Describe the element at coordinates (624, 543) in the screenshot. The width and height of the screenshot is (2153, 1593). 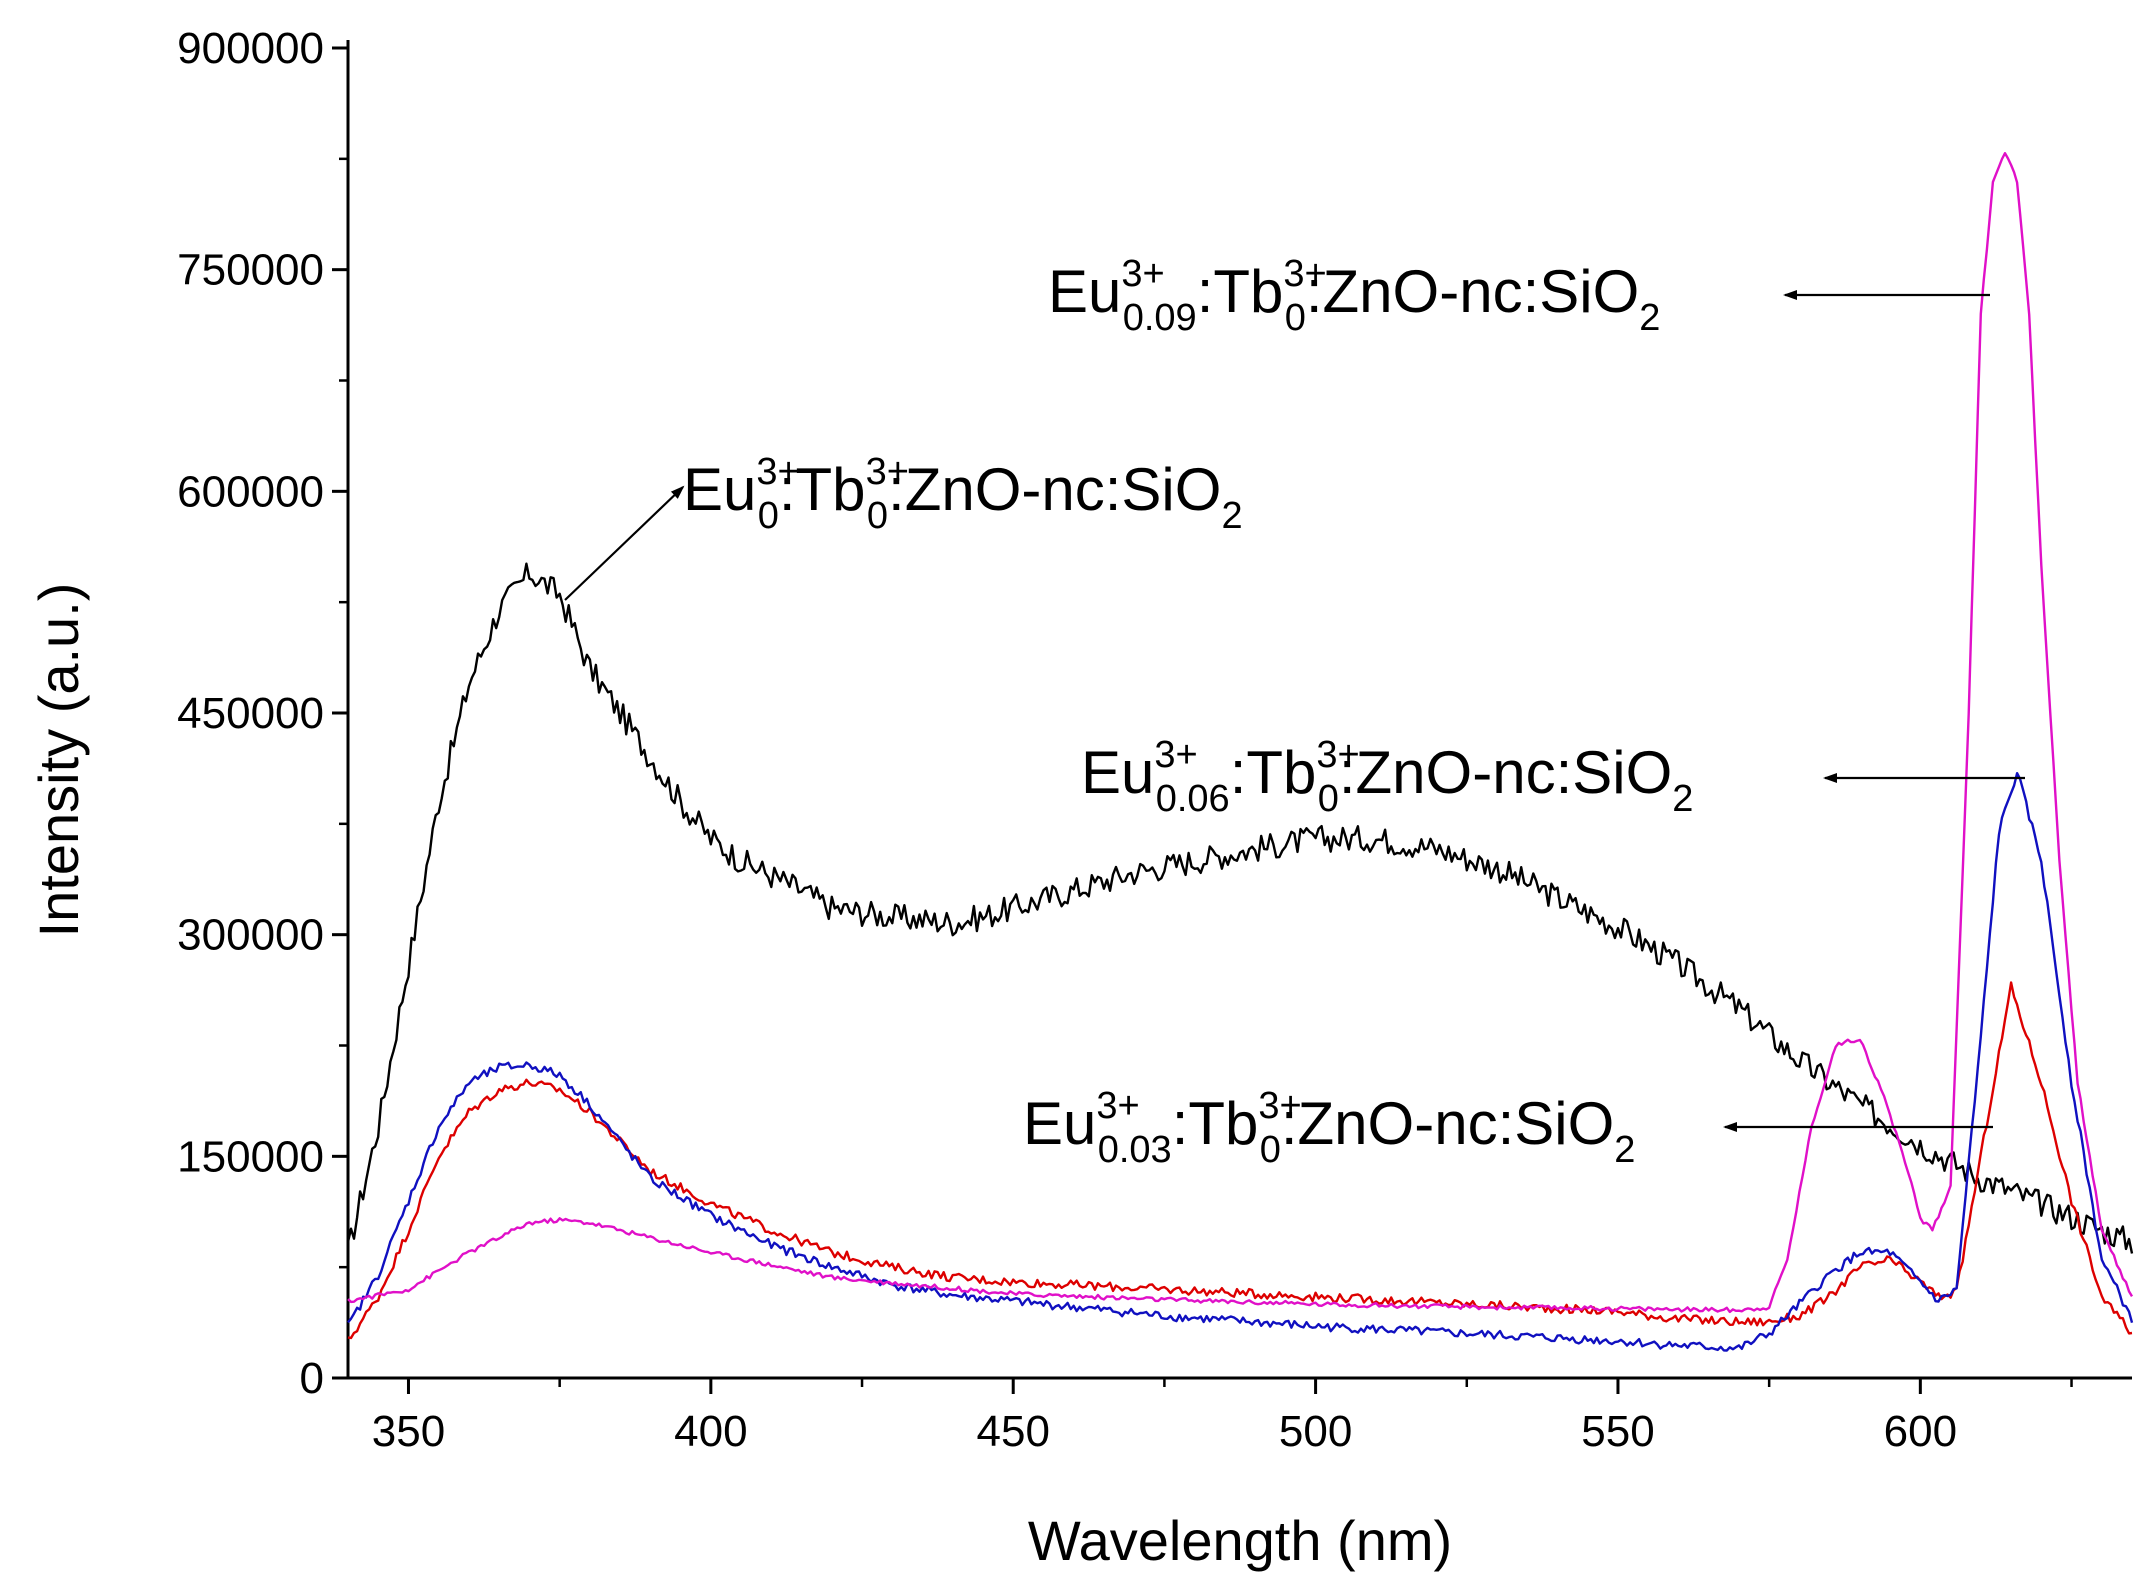
I see `annotation-arrow` at that location.